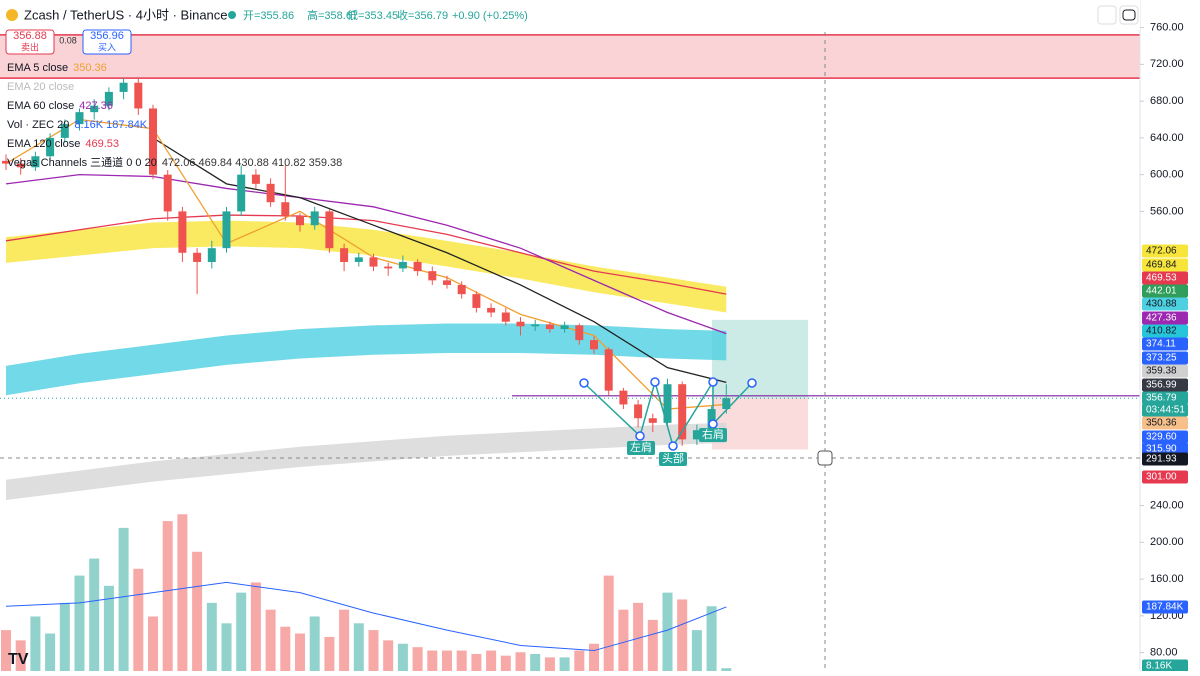  What do you see at coordinates (1161, 423) in the screenshot?
I see `price-tag-label: 350.36` at bounding box center [1161, 423].